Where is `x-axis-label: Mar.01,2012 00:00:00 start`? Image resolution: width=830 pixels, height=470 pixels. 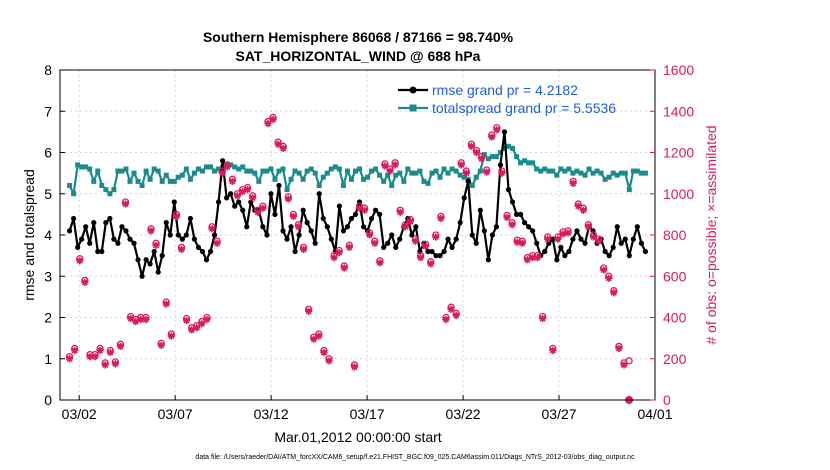
x-axis-label: Mar.01,2012 00:00:00 start is located at coordinates (357, 437).